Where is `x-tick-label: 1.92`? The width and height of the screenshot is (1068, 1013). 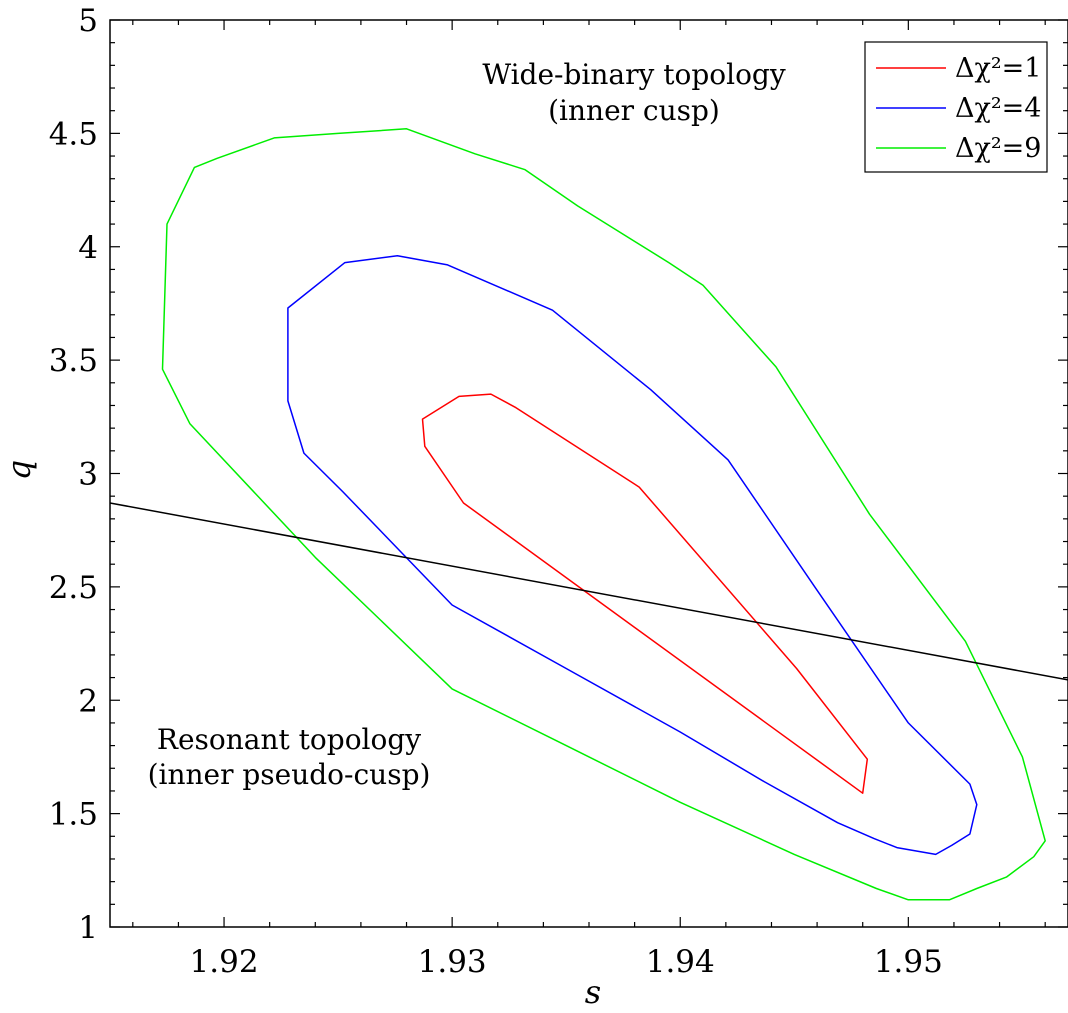
x-tick-label: 1.92 is located at coordinates (224, 962).